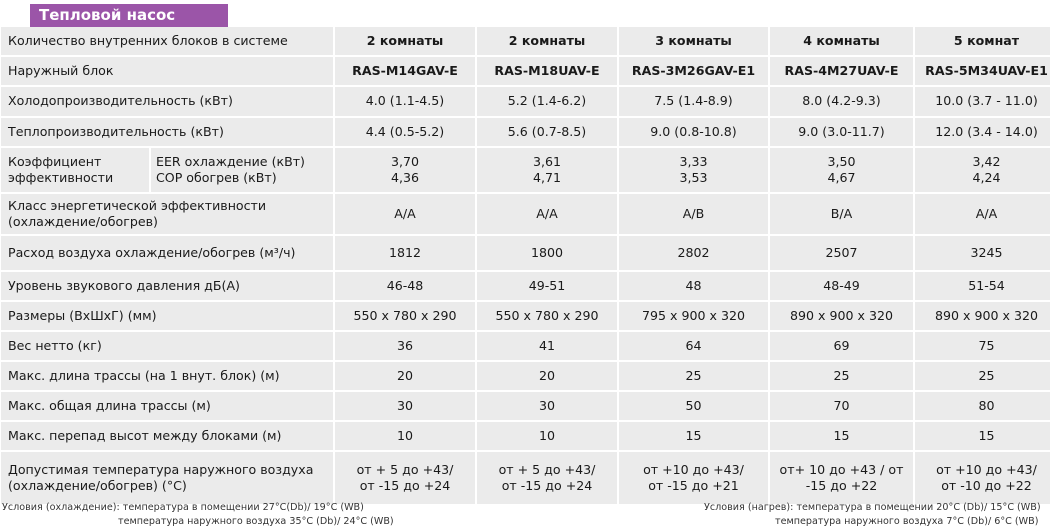  Describe the element at coordinates (982, 214) in the screenshot. I see `cell-class-5: A/A` at that location.